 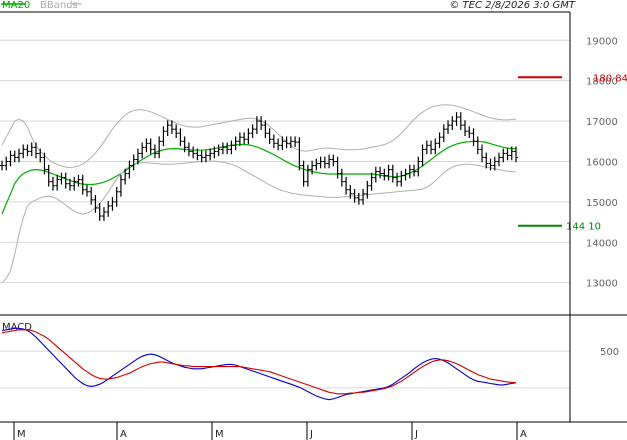 What do you see at coordinates (59, 5) in the screenshot?
I see `bbands-legend-label: BBands` at bounding box center [59, 5].